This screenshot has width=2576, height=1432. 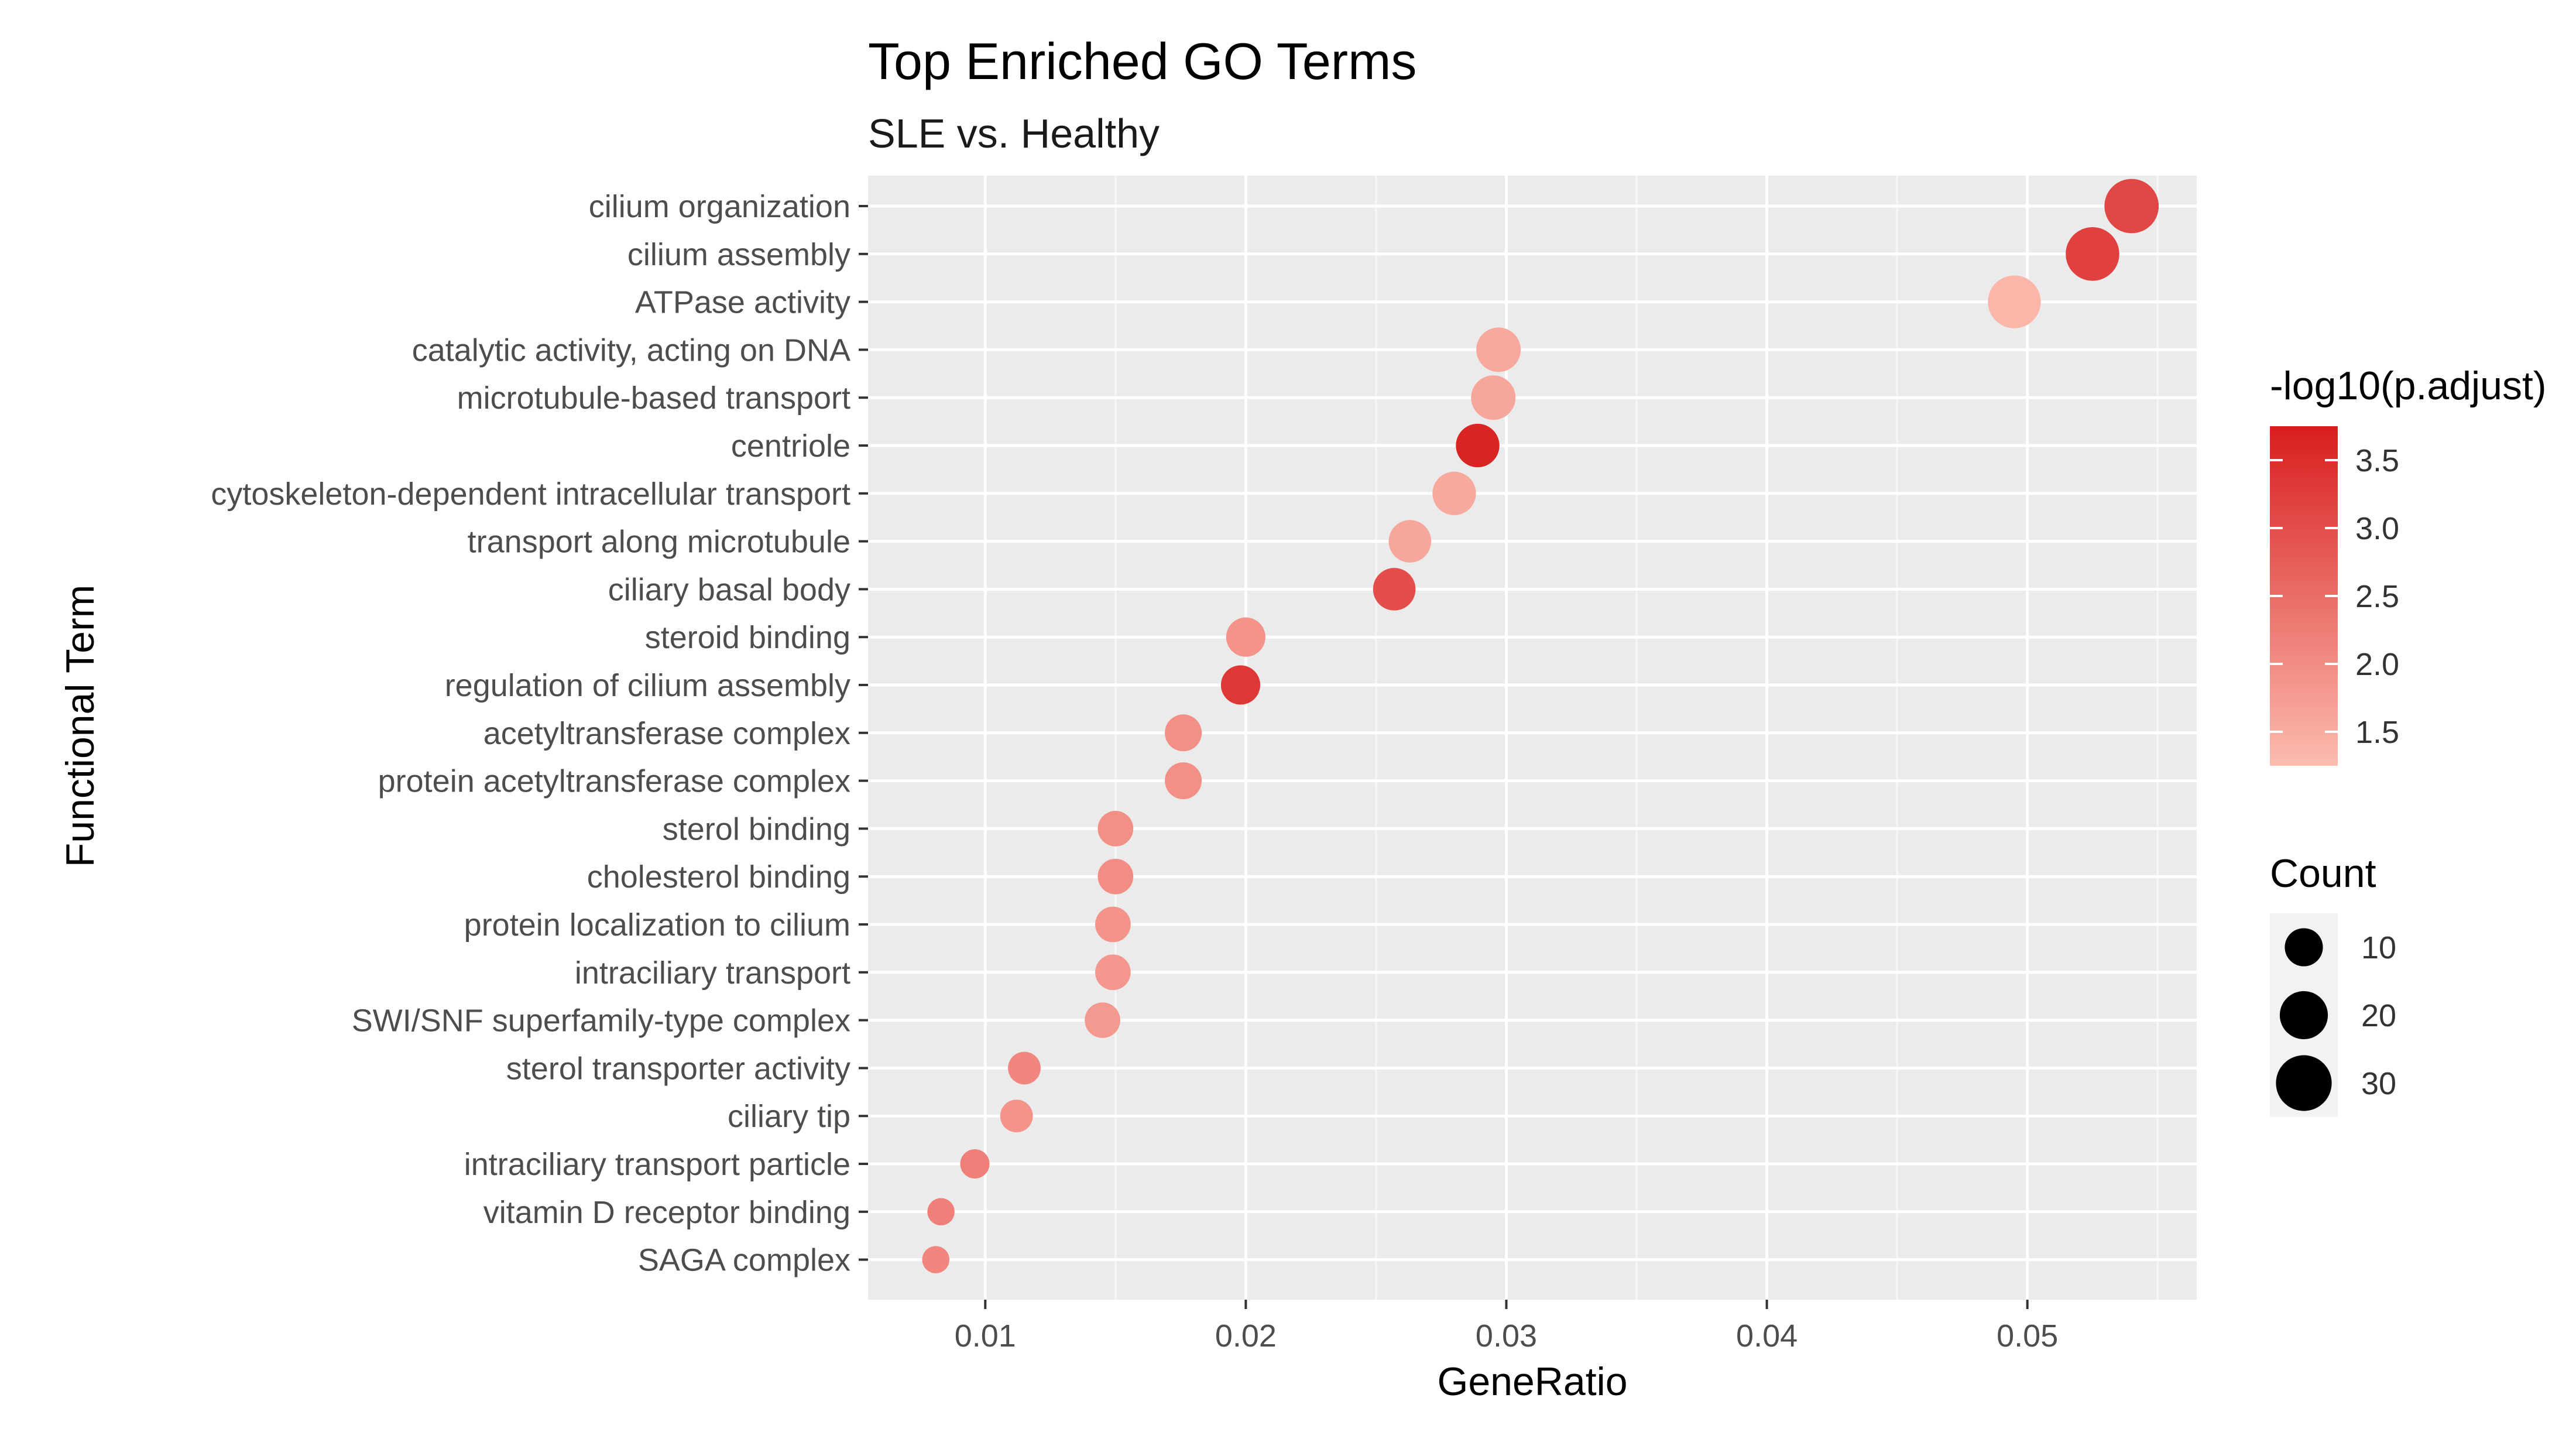 I want to click on point-protein-acetyltransferase-complex, so click(x=1183, y=781).